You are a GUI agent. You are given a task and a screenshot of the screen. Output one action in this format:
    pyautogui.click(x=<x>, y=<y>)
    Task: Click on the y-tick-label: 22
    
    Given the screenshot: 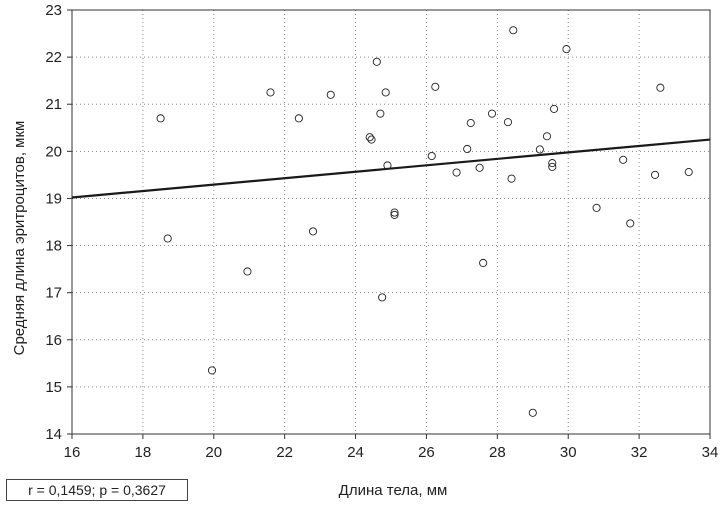 What is the action you would take?
    pyautogui.click(x=53, y=57)
    